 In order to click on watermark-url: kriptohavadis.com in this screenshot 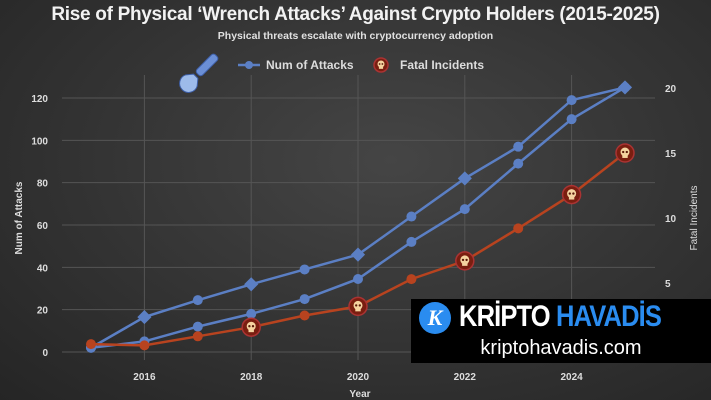, I will do `click(561, 348)`.